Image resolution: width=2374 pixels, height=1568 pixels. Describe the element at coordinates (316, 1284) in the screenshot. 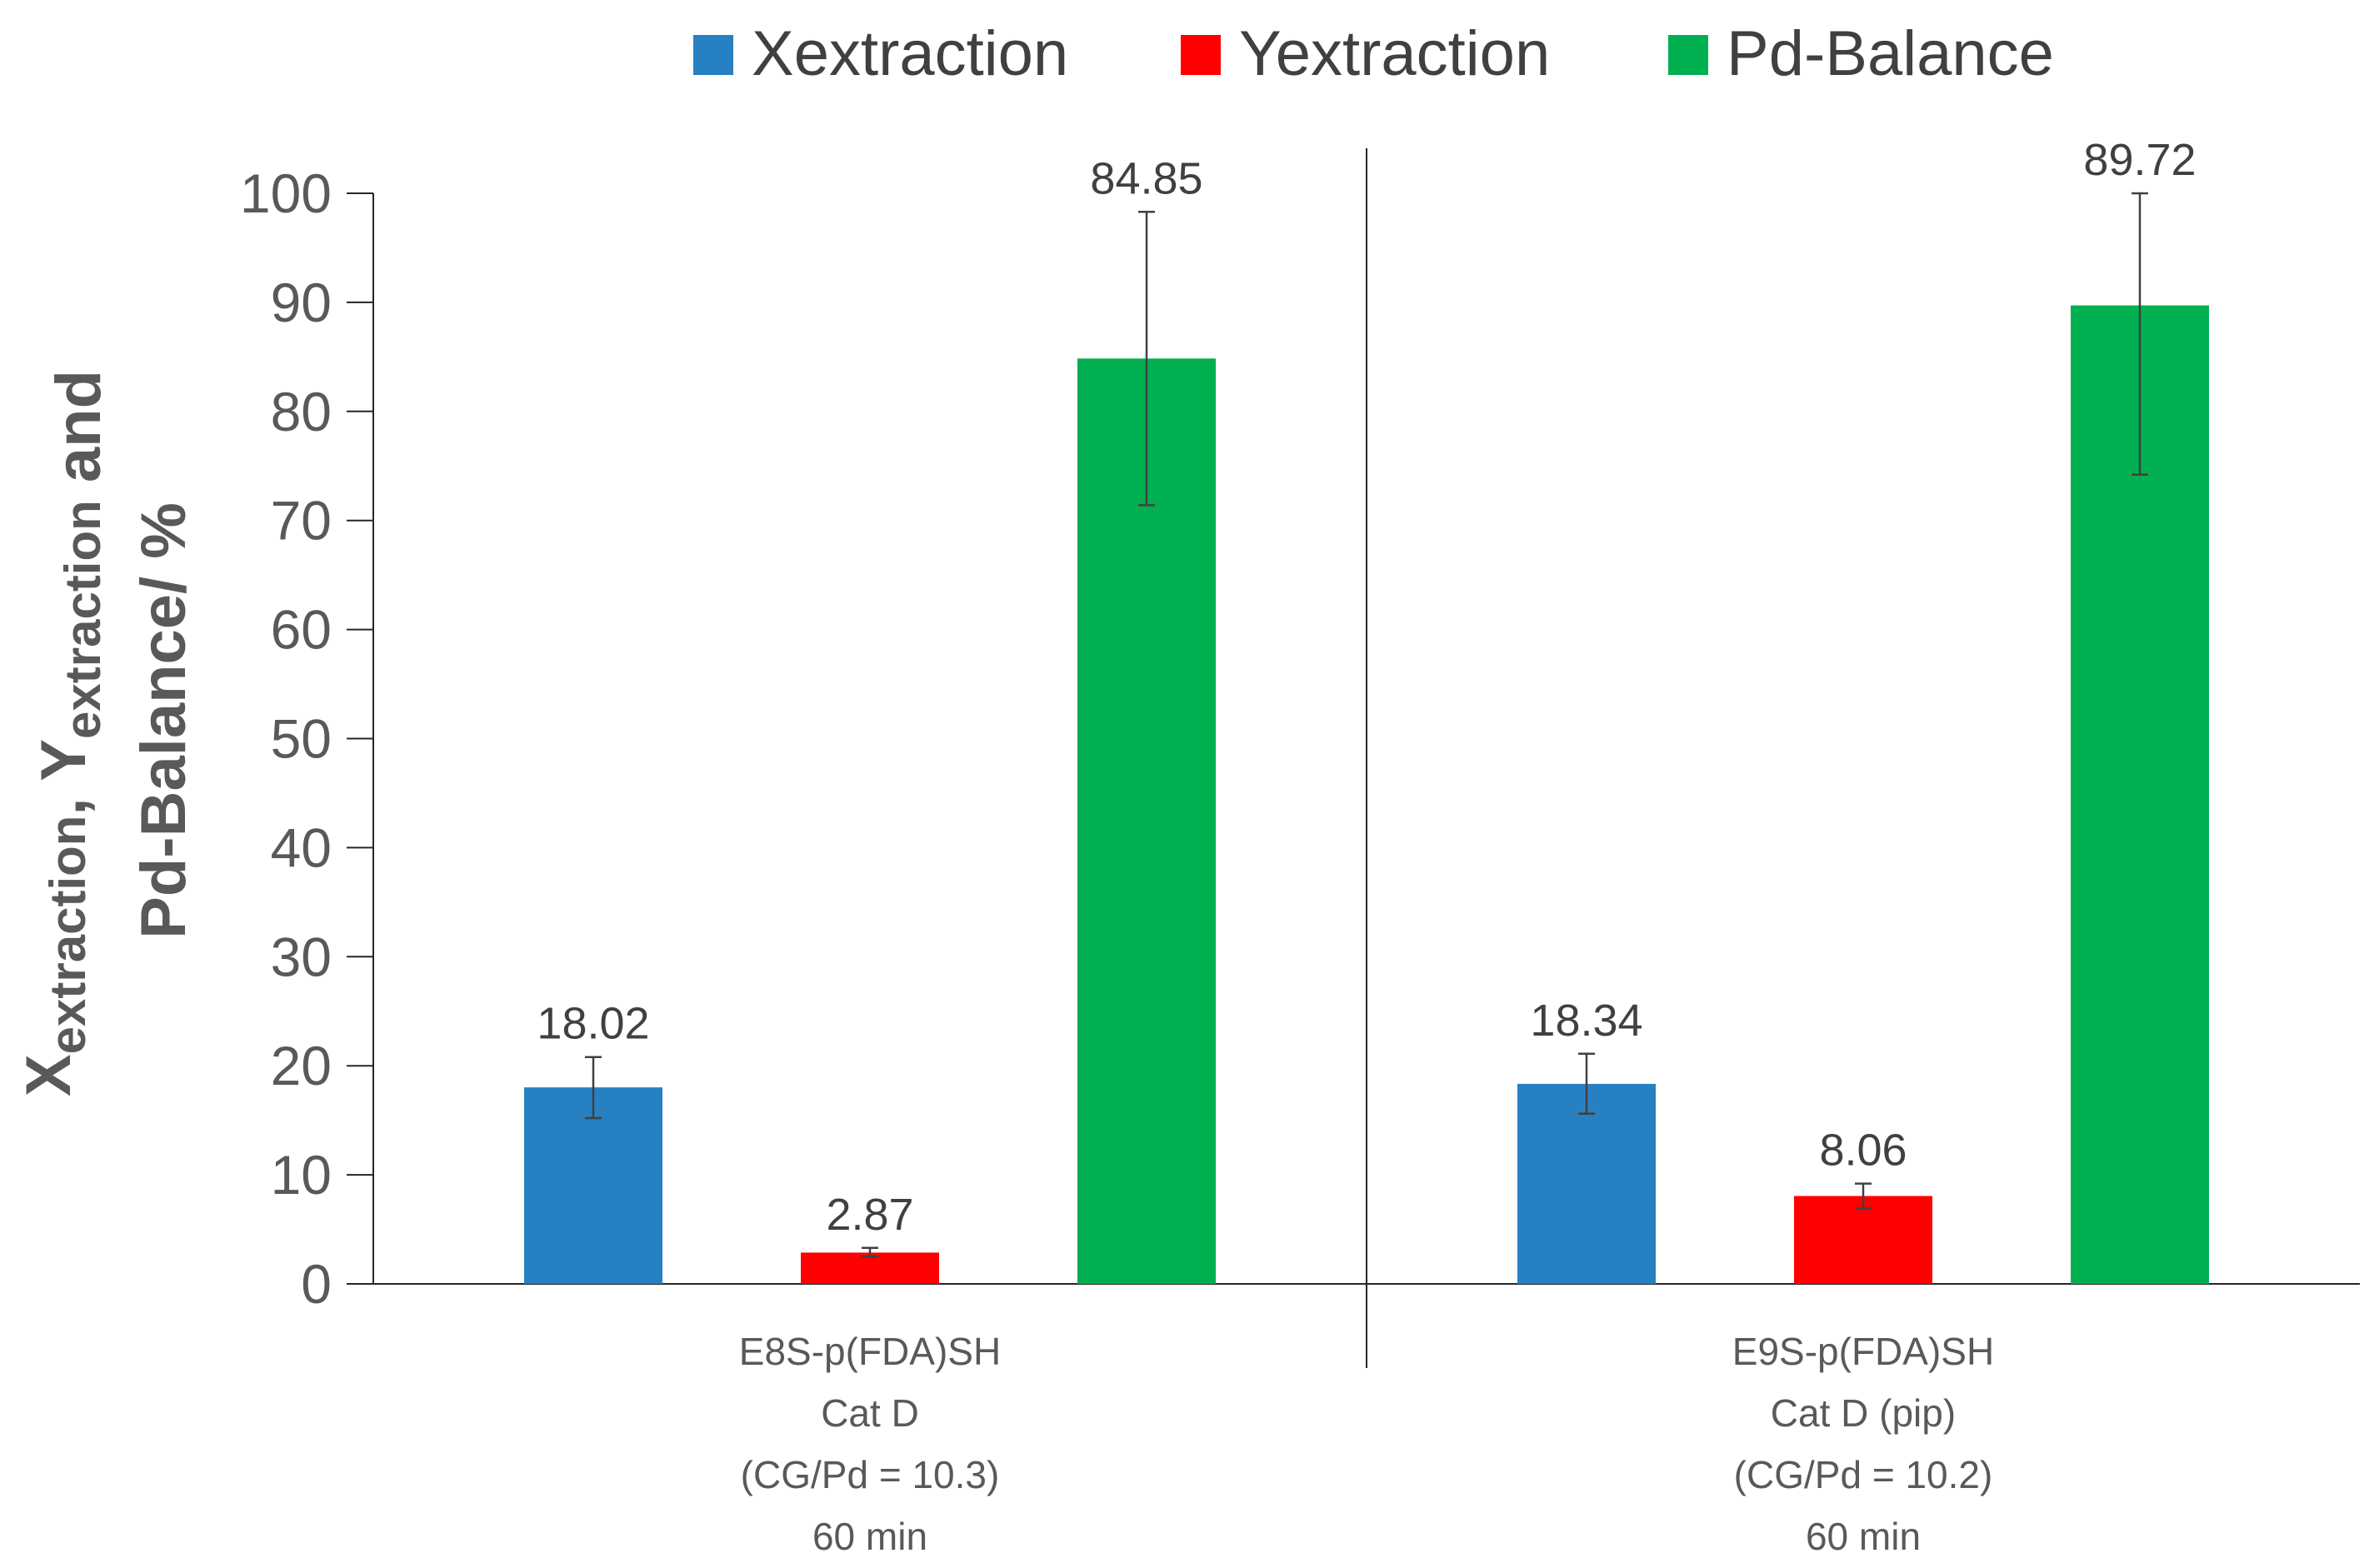

I see `y-tick-label-0: 0` at that location.